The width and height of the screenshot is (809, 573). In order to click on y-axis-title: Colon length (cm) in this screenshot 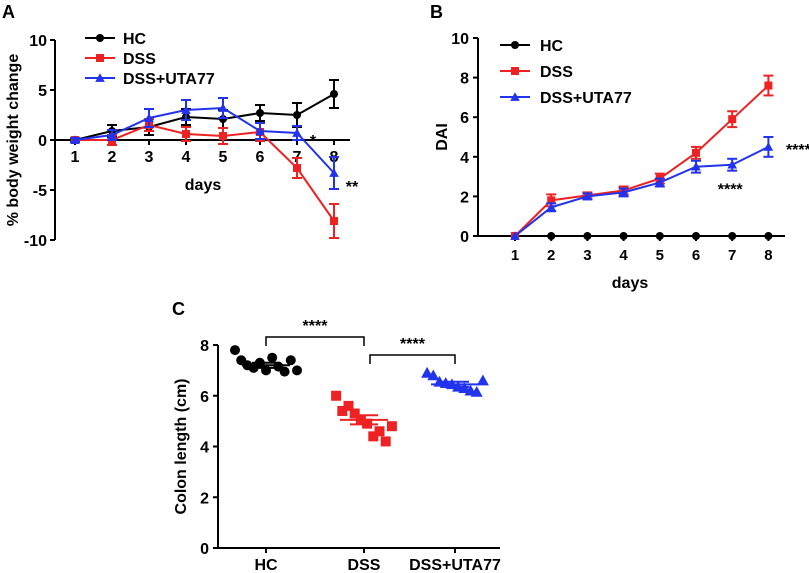, I will do `click(181, 447)`.